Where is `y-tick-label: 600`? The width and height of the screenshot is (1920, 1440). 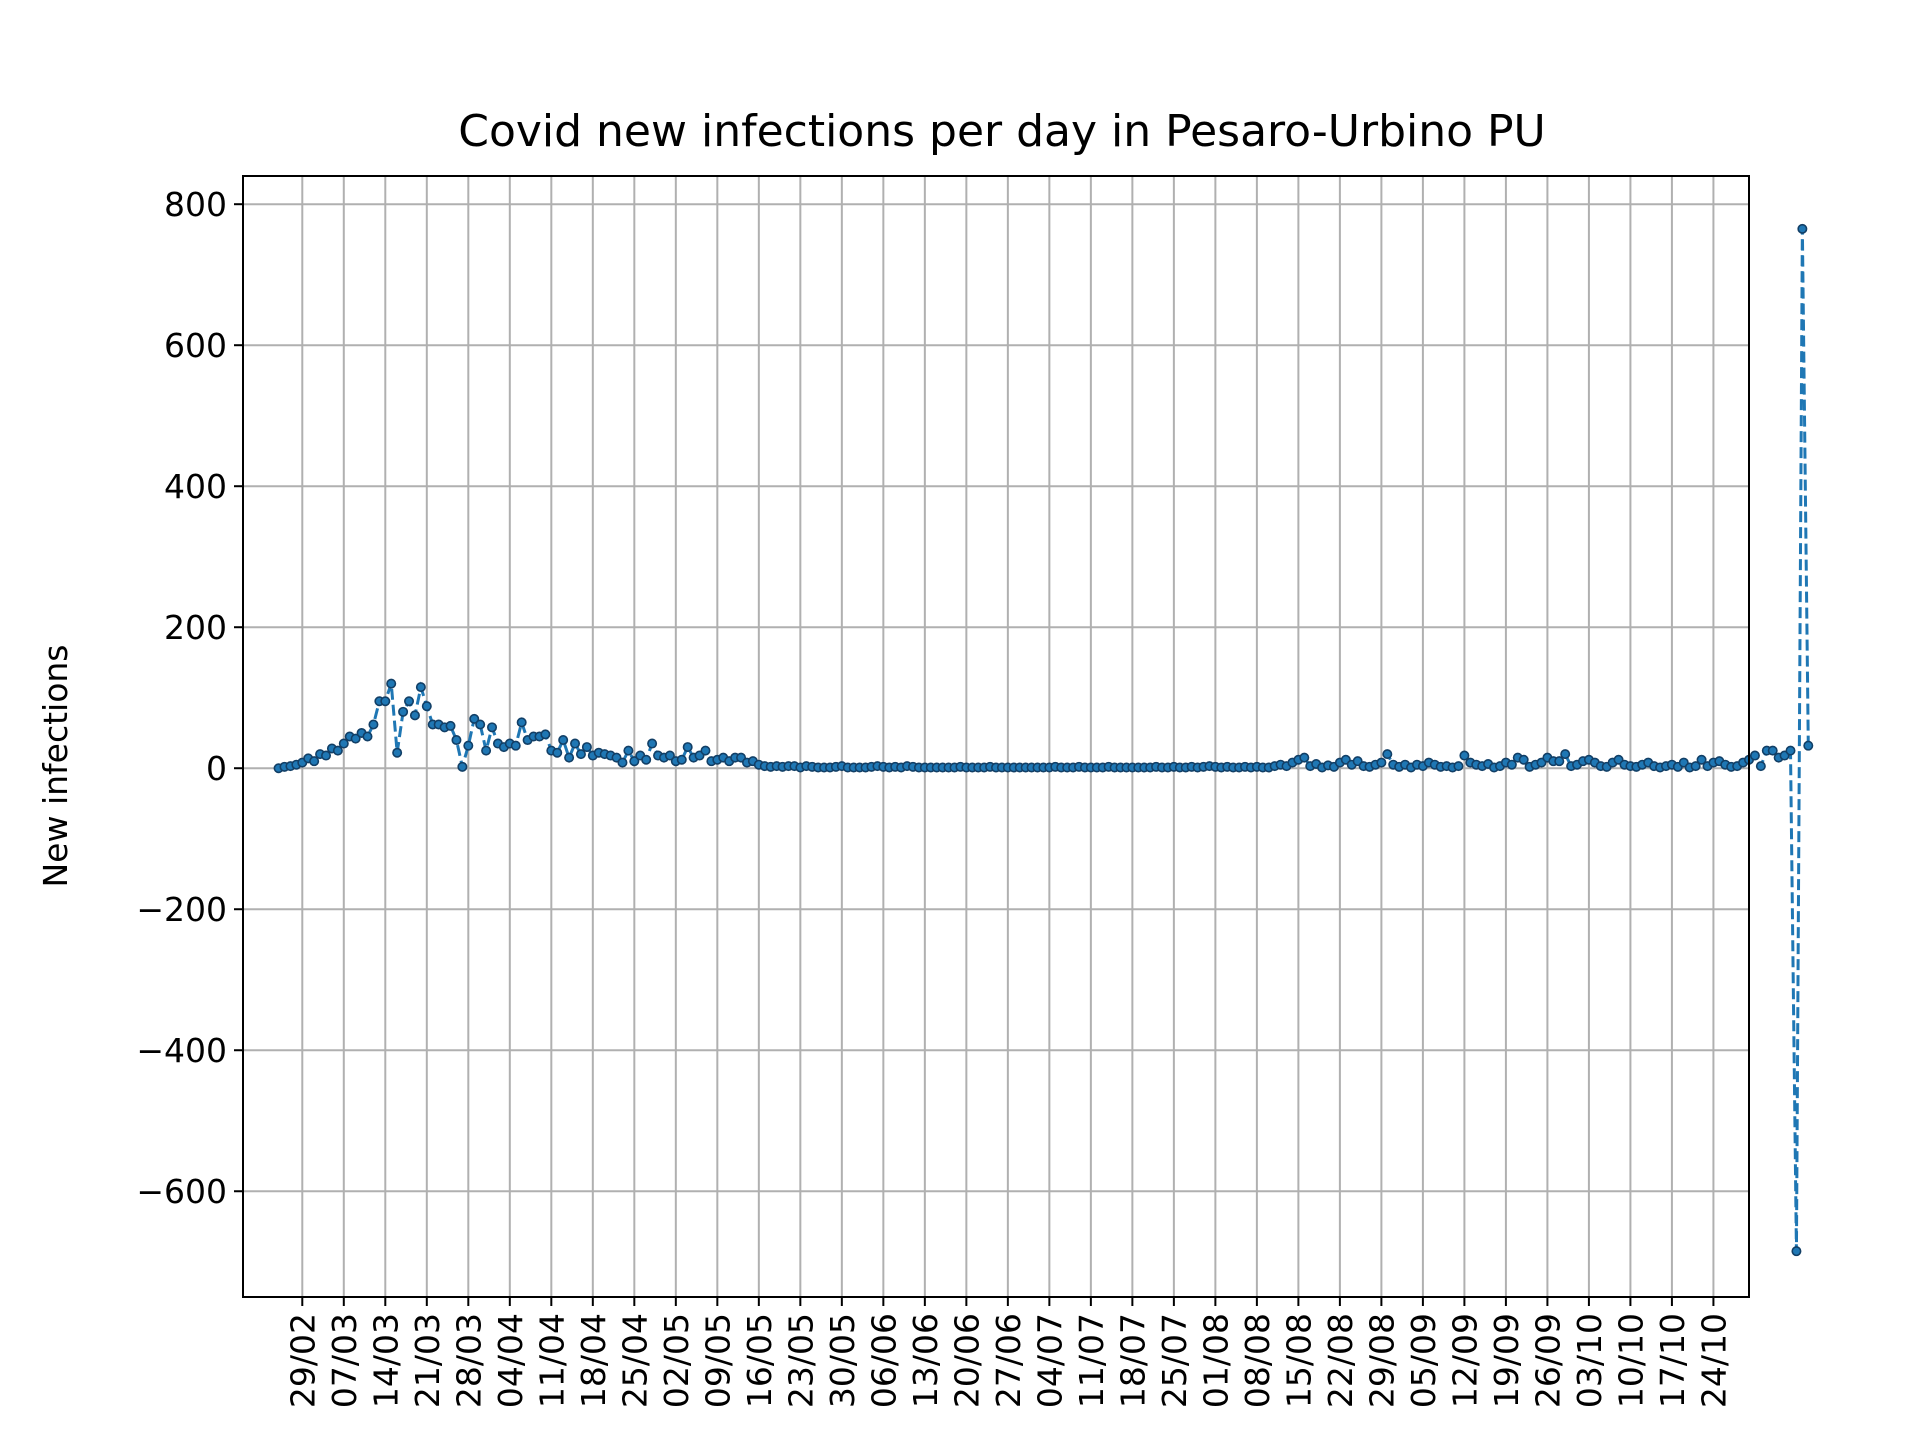 y-tick-label: 600 is located at coordinates (195, 345).